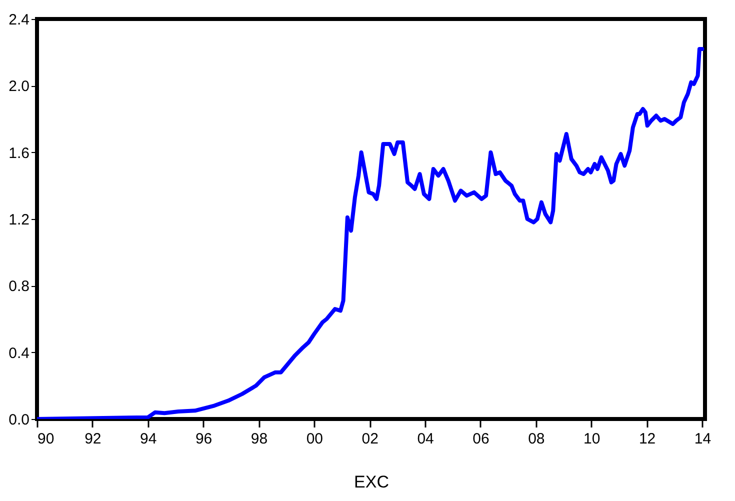  What do you see at coordinates (647, 439) in the screenshot?
I see `x-tick-label: 12` at bounding box center [647, 439].